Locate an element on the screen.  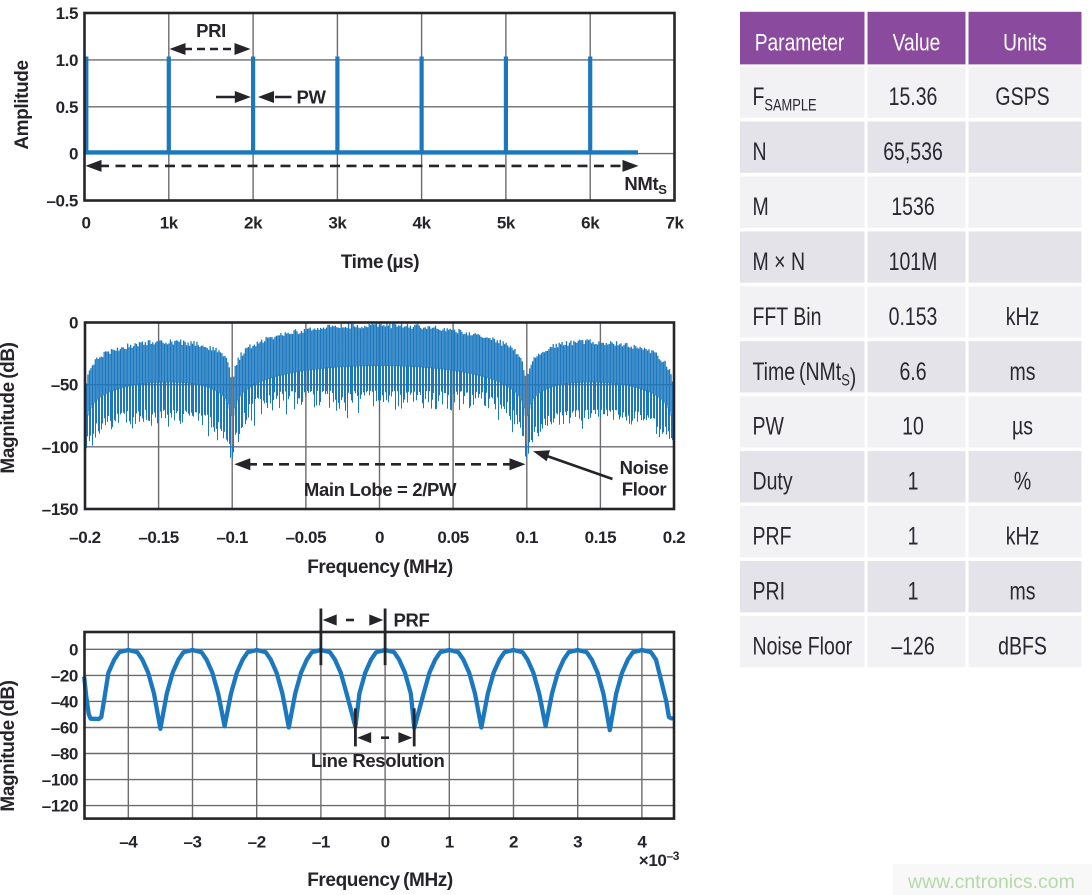
svg-text: –50 is located at coordinates (64, 385).